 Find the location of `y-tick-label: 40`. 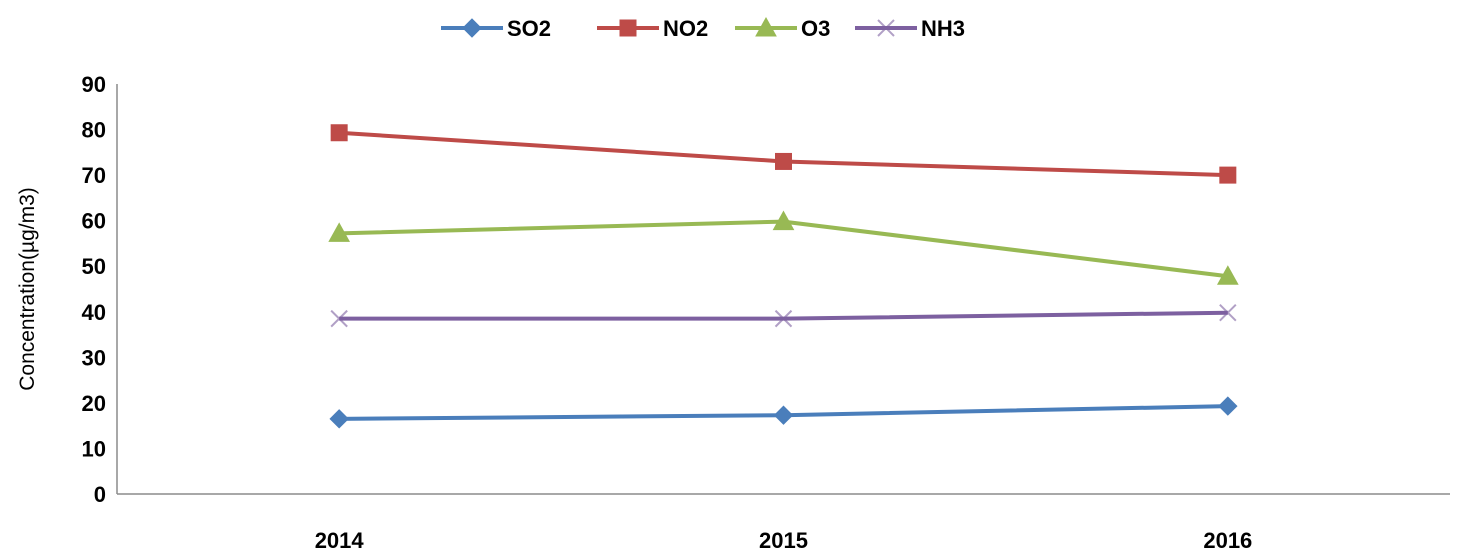

y-tick-label: 40 is located at coordinates (94, 312).